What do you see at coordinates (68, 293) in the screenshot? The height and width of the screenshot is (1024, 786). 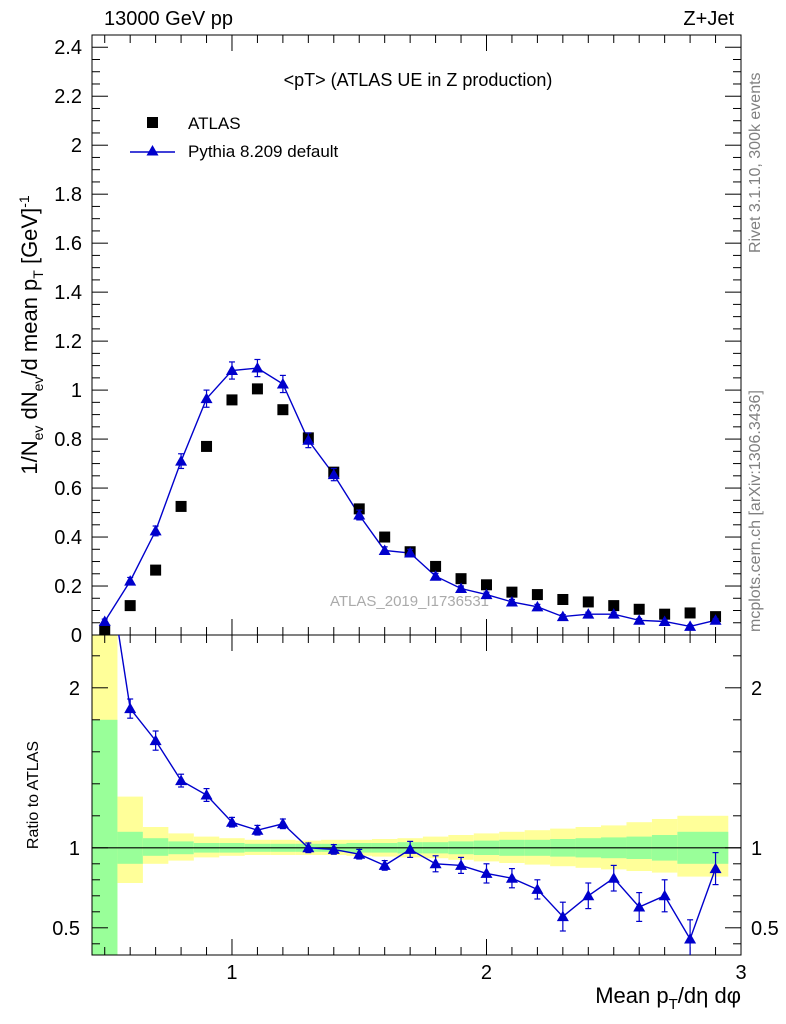 I see `y-tick-label: 1.4` at bounding box center [68, 293].